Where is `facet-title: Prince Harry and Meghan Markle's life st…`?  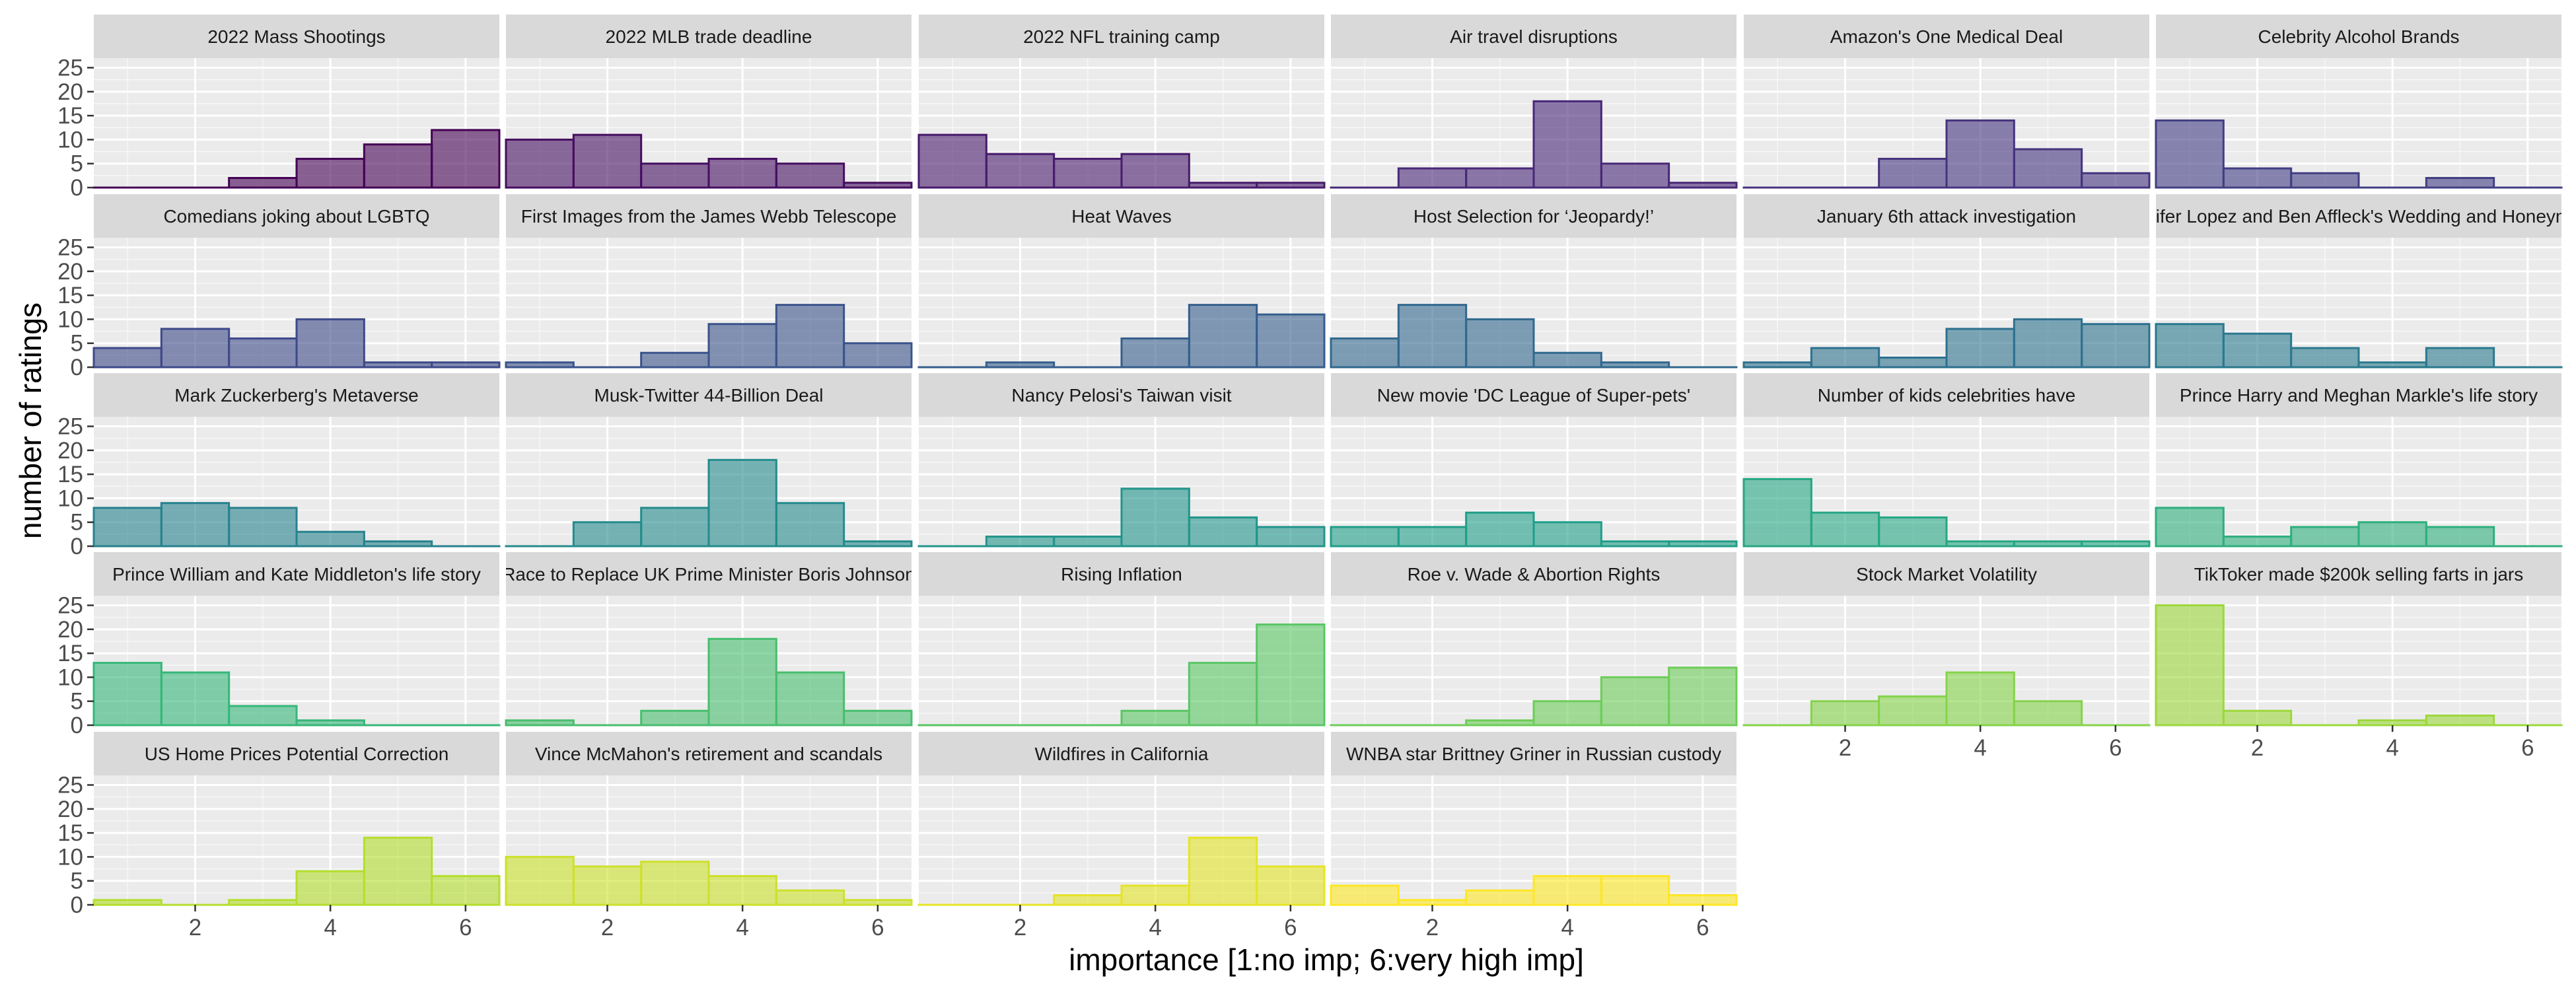
facet-title: Prince Harry and Meghan Markle's life st… is located at coordinates (2359, 395).